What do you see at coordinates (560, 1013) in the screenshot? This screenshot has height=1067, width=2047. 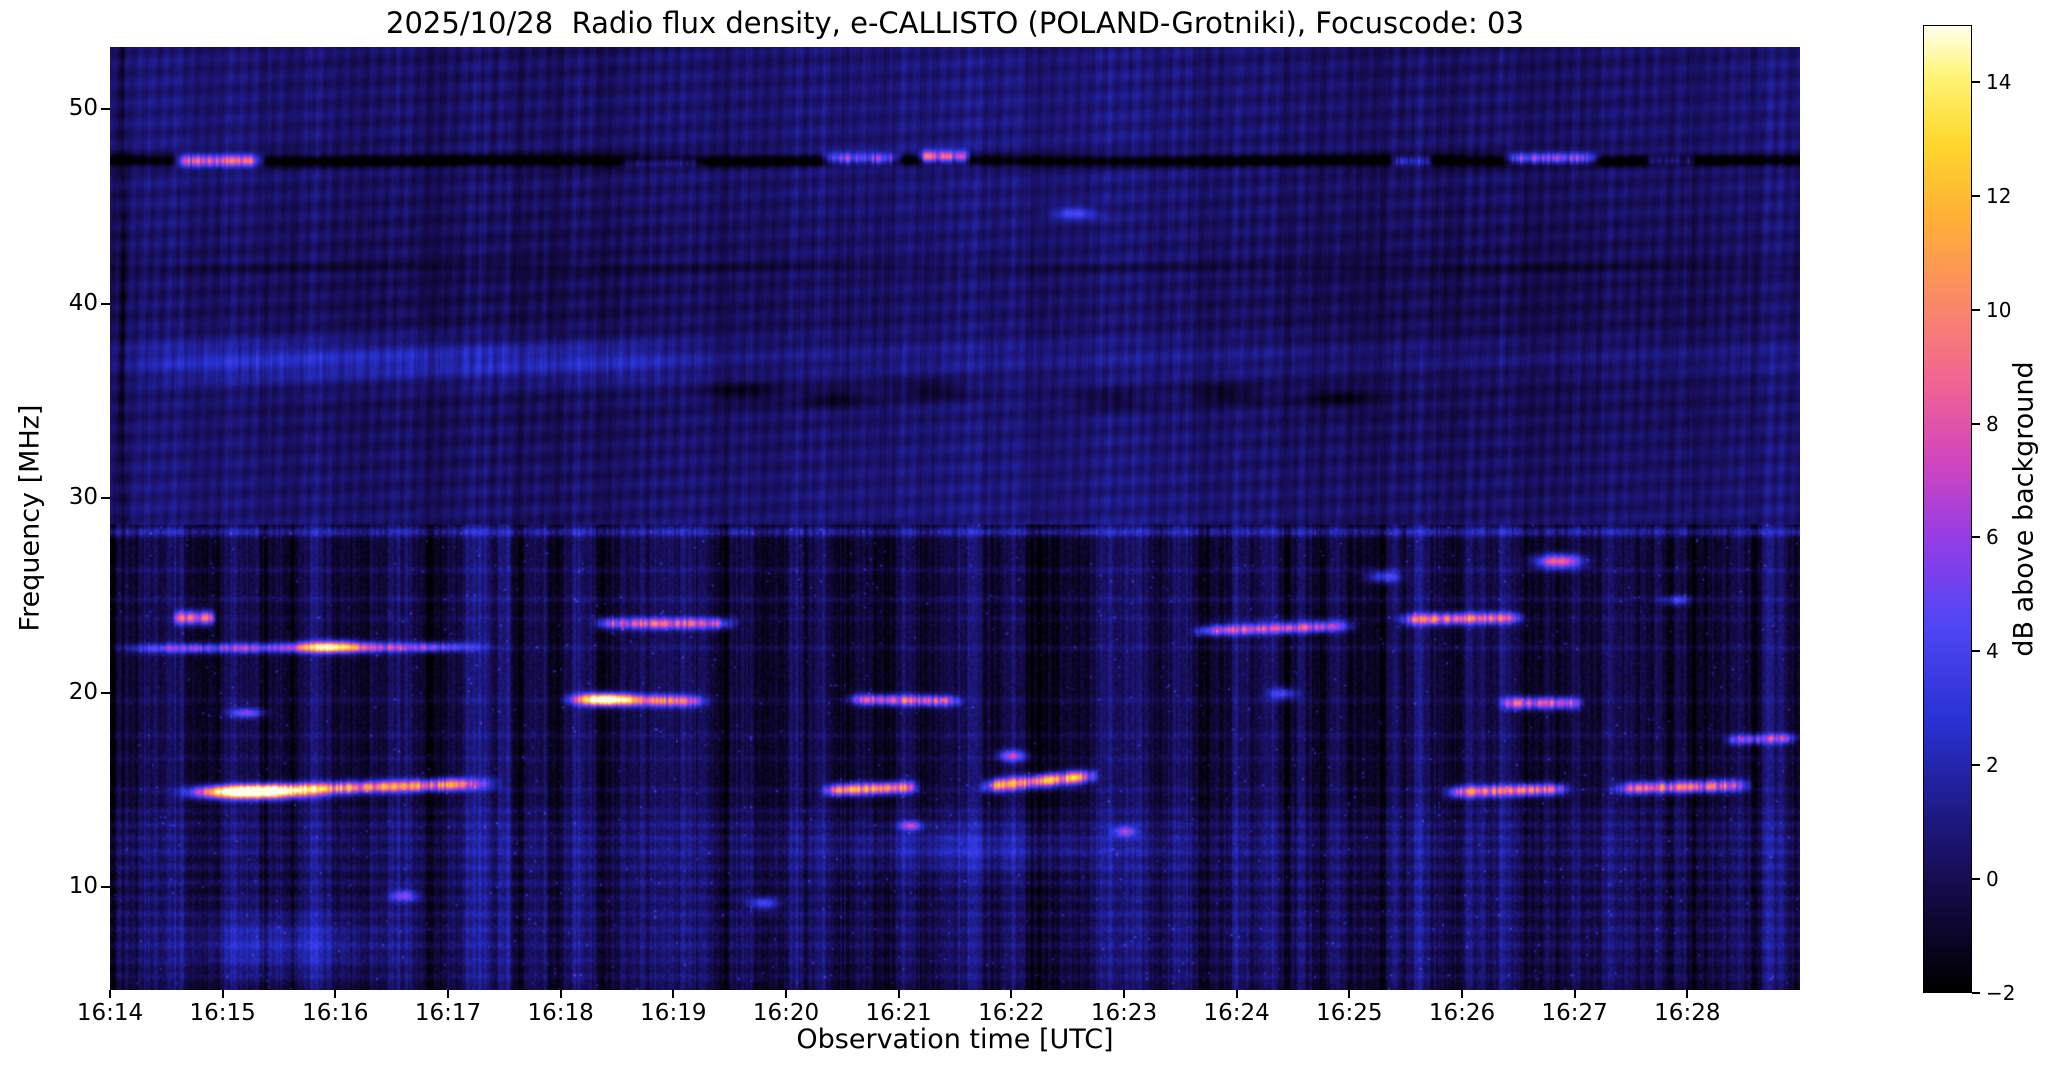 I see `x-tick-label: 16:18` at bounding box center [560, 1013].